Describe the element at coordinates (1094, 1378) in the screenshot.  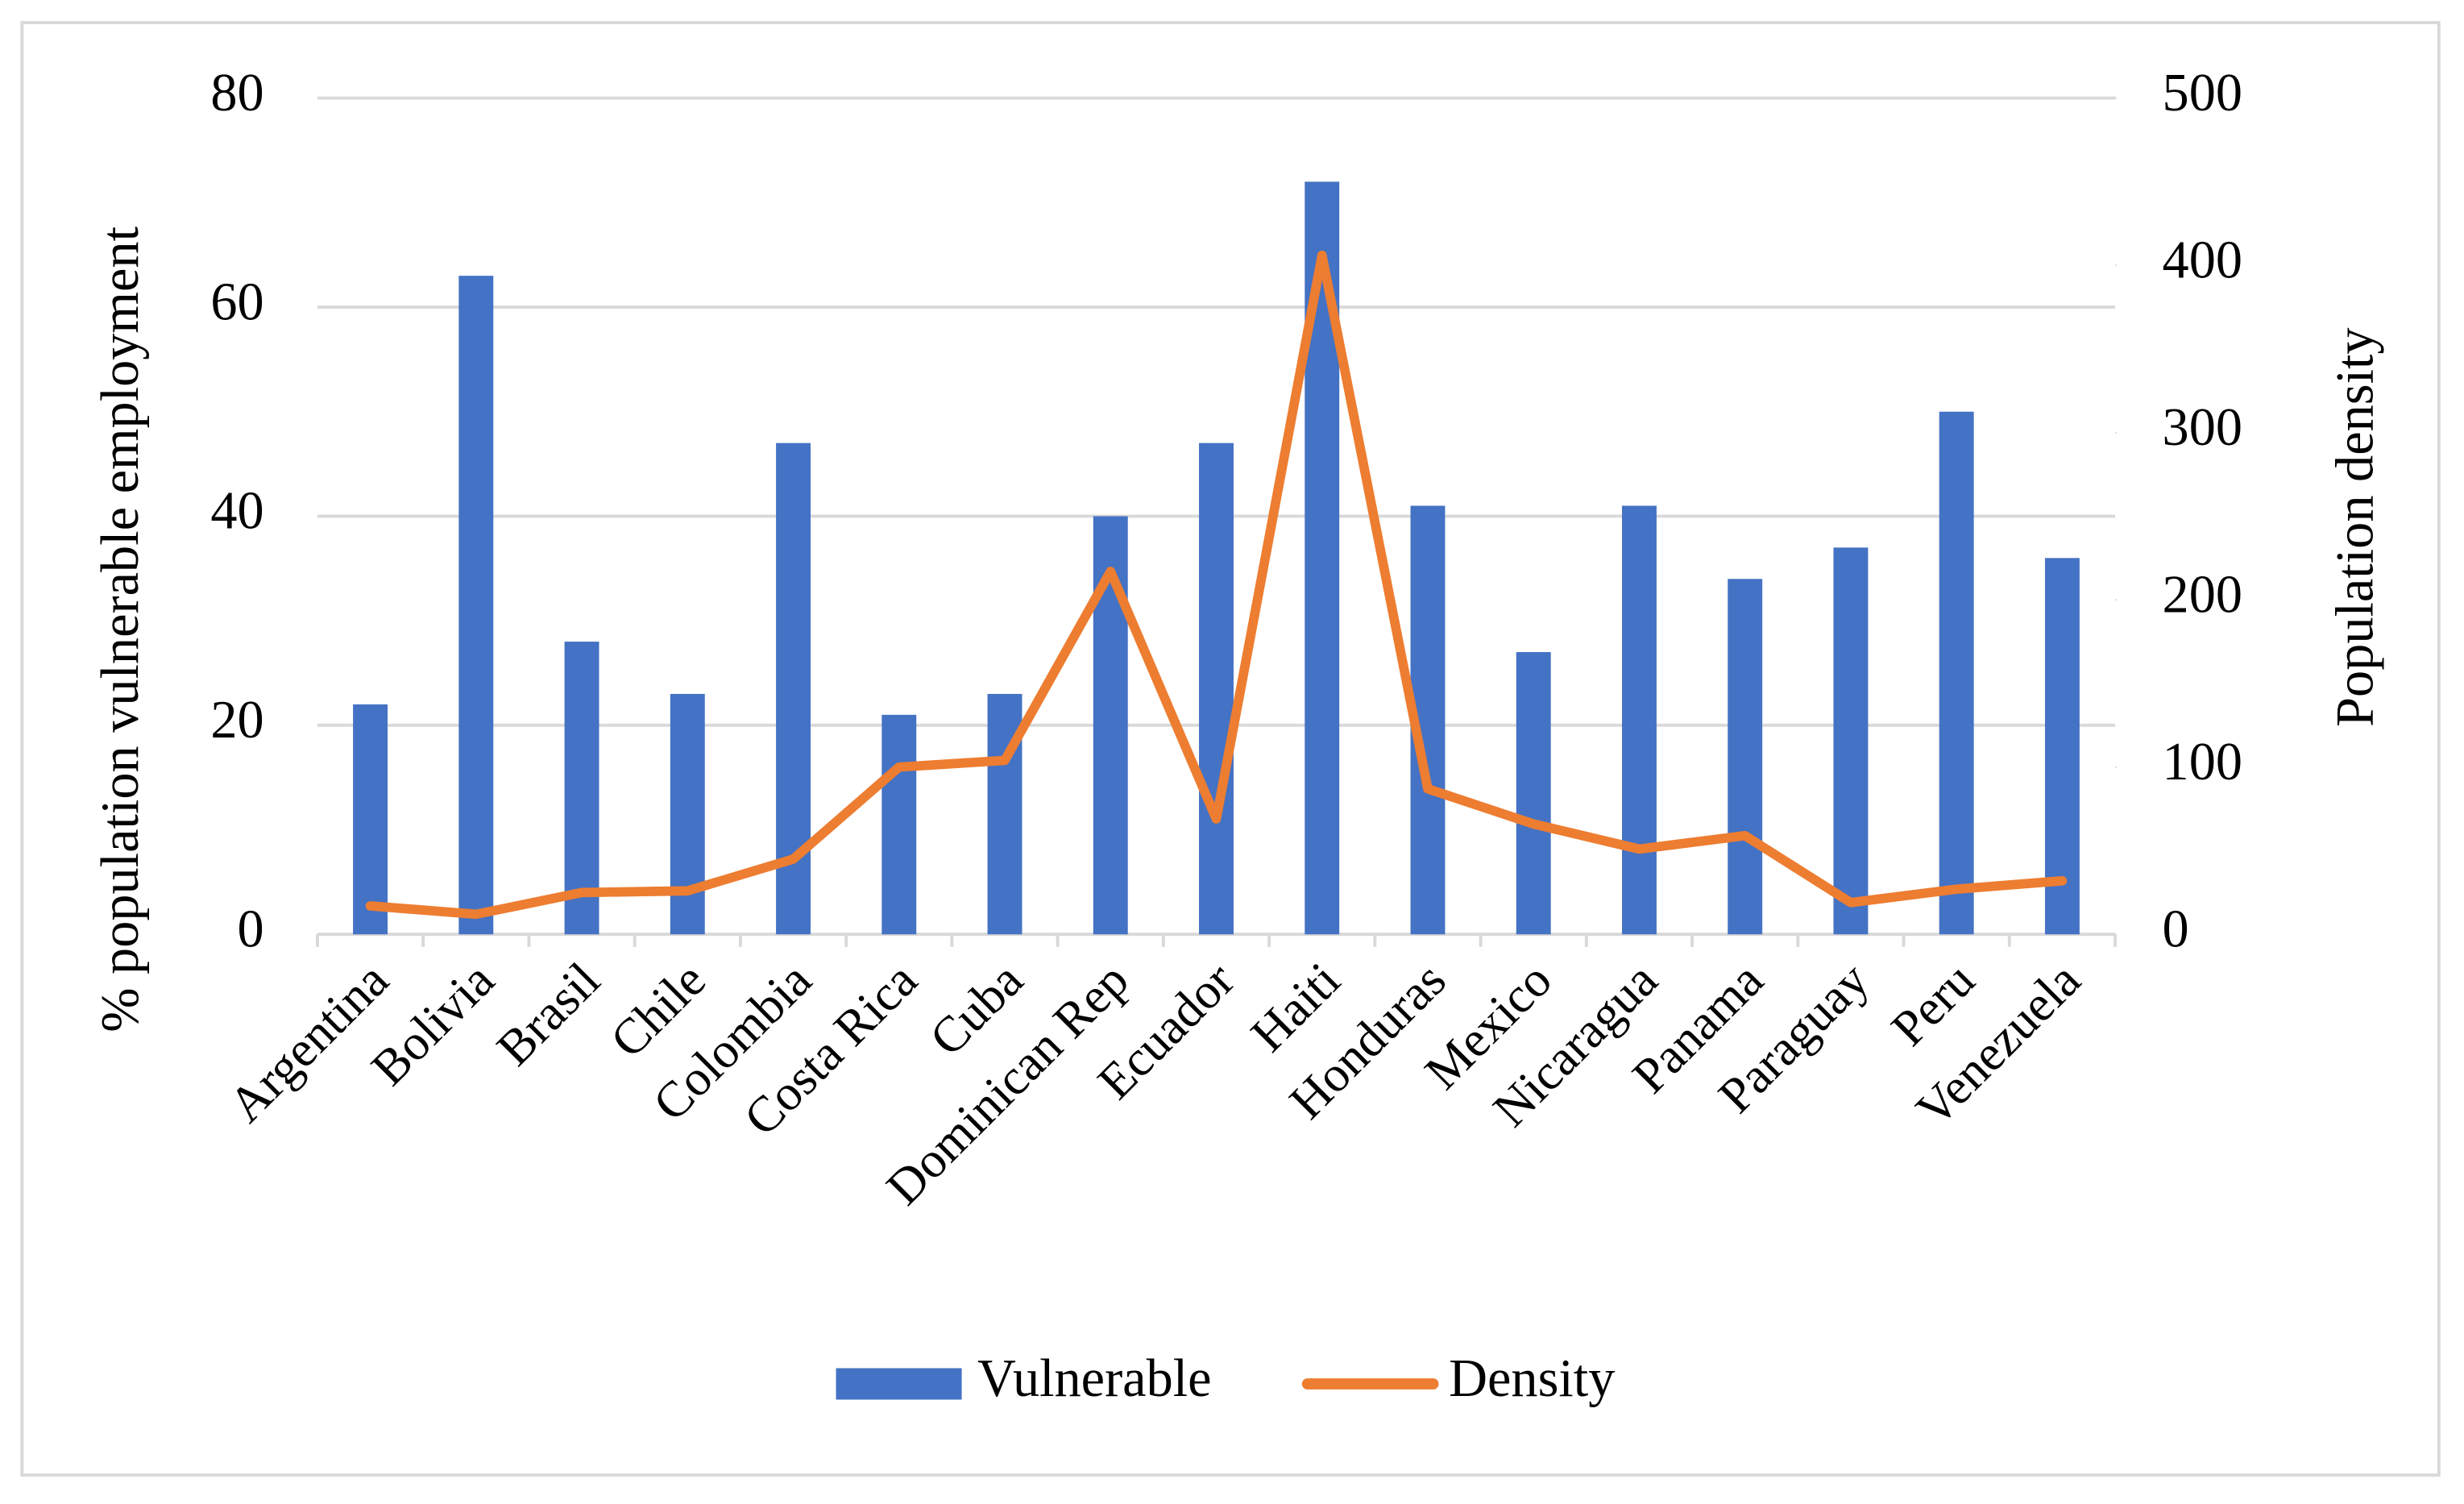
I see `legend-label: Vulnerable` at that location.